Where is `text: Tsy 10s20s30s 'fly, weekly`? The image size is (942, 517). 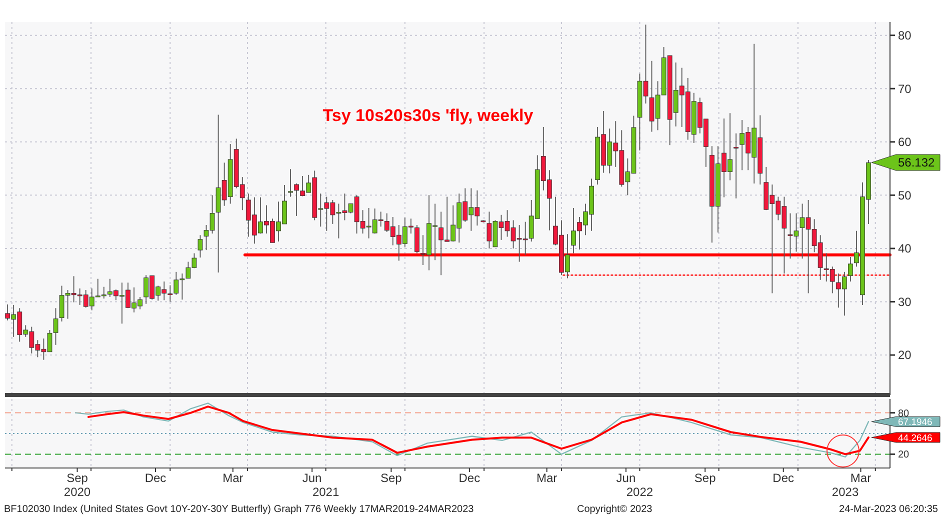 text: Tsy 10s20s30s 'fly, weekly is located at coordinates (428, 115).